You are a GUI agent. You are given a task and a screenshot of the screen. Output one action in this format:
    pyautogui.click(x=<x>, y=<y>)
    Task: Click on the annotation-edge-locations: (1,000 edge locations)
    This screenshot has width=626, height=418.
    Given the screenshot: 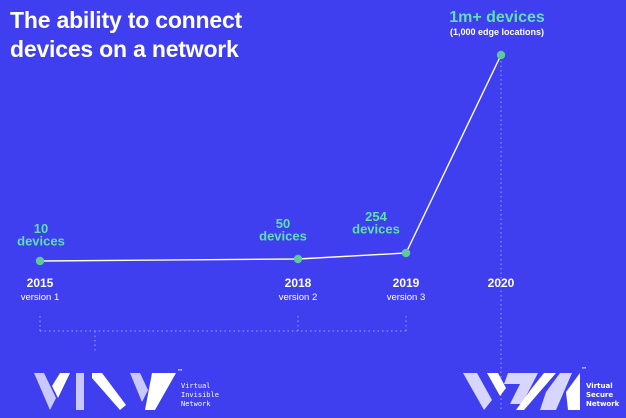 What is the action you would take?
    pyautogui.click(x=497, y=32)
    